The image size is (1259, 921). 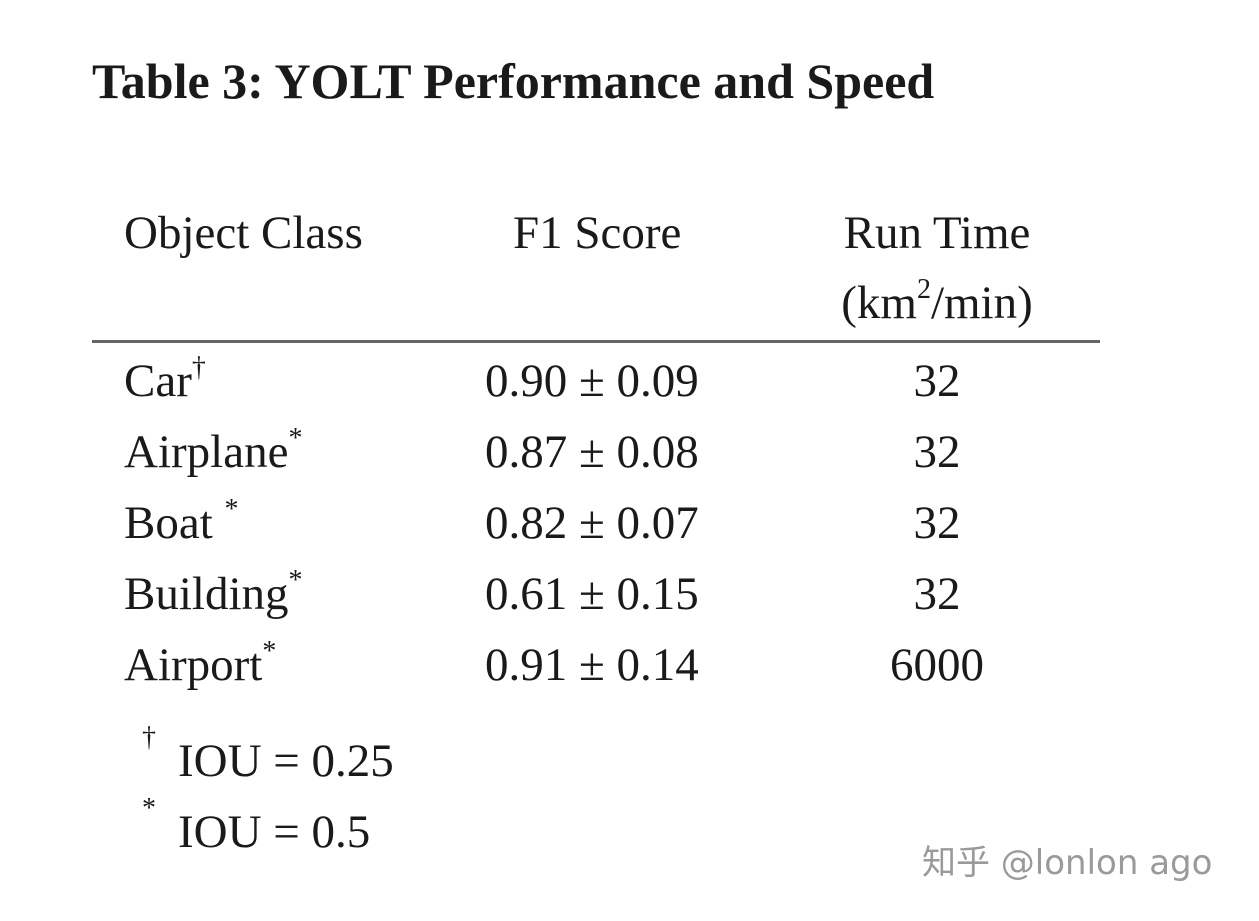 I want to click on footnote-text: IOU = 0.5, so click(x=274, y=832).